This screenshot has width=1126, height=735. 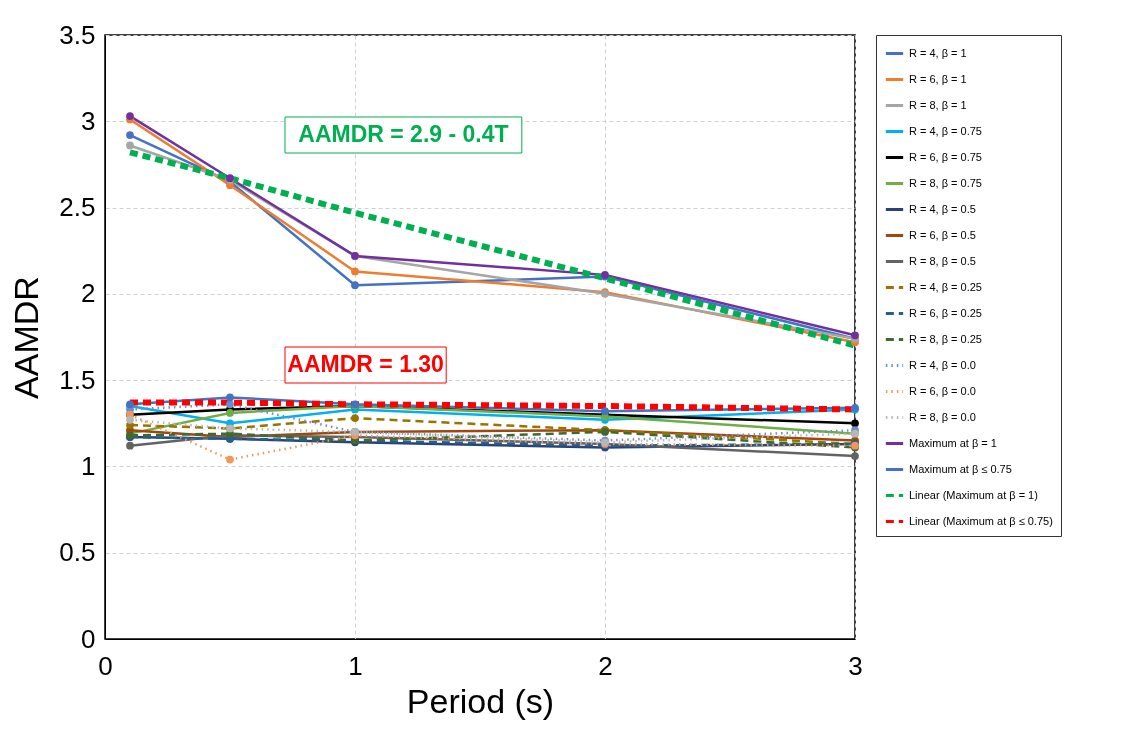 What do you see at coordinates (26, 337) in the screenshot?
I see `y-axis-title: AAMDR` at bounding box center [26, 337].